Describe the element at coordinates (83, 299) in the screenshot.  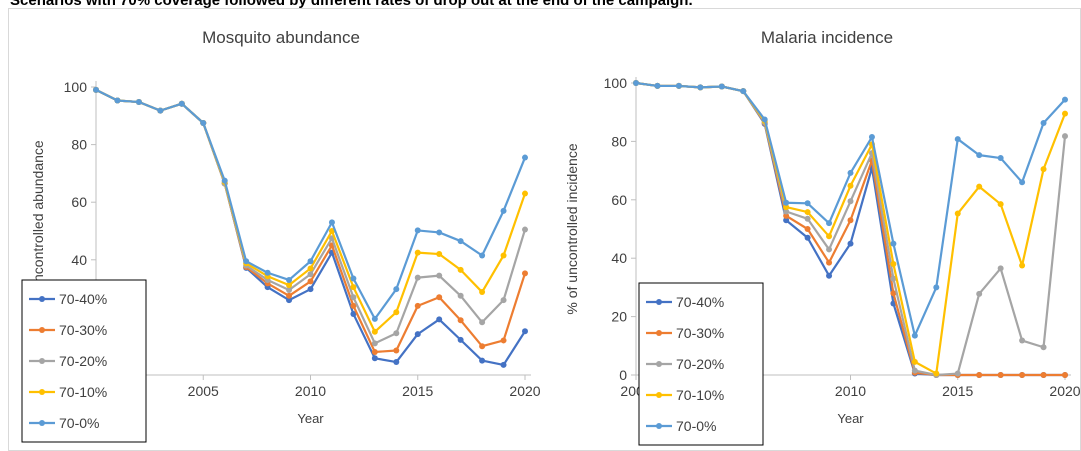
I see `legend-label: 70-40%` at that location.